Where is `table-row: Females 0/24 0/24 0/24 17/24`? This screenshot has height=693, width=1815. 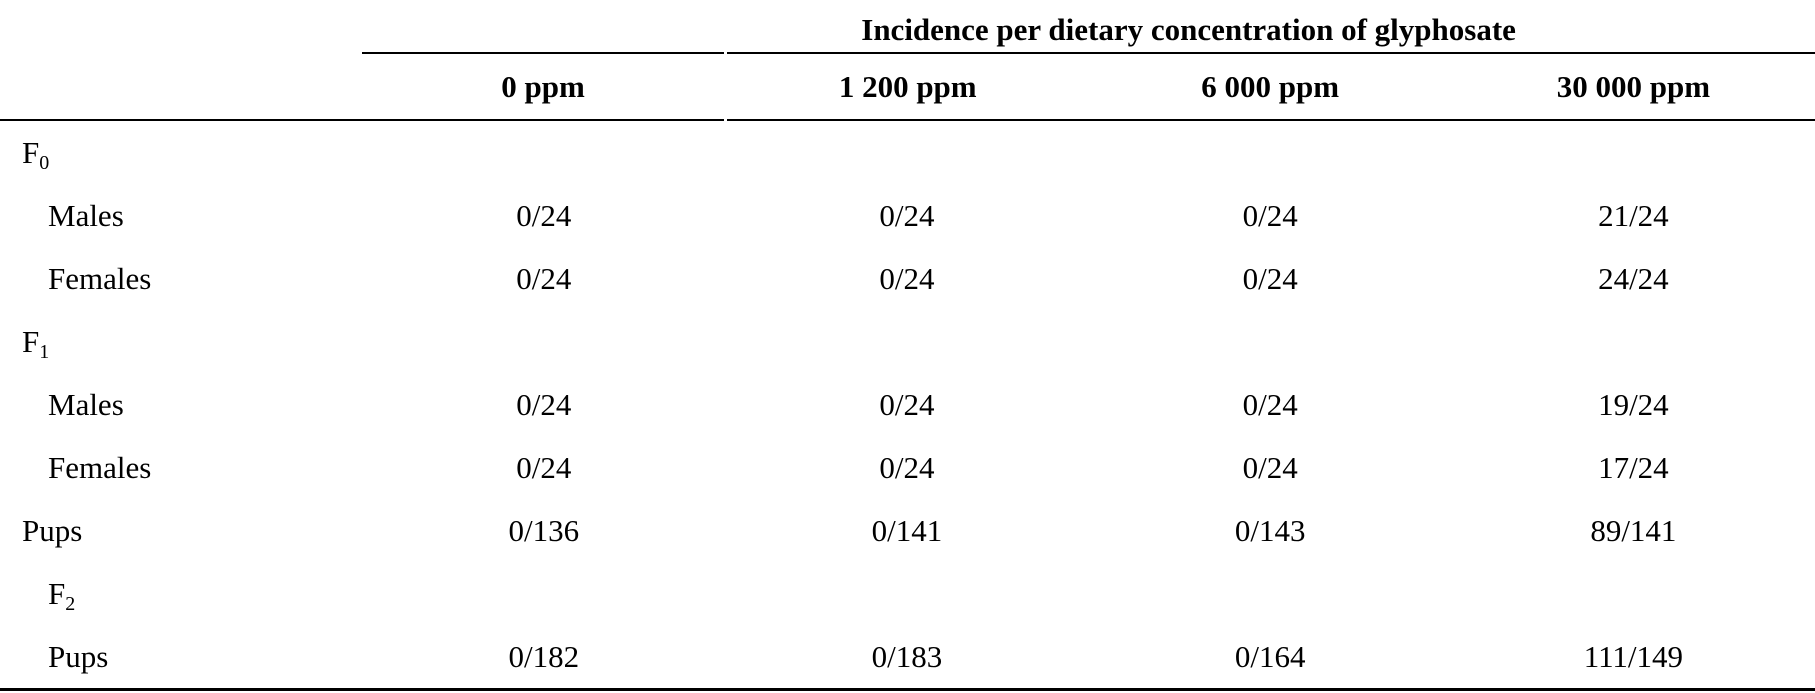 table-row: Females 0/24 0/24 0/24 17/24 is located at coordinates (907, 467).